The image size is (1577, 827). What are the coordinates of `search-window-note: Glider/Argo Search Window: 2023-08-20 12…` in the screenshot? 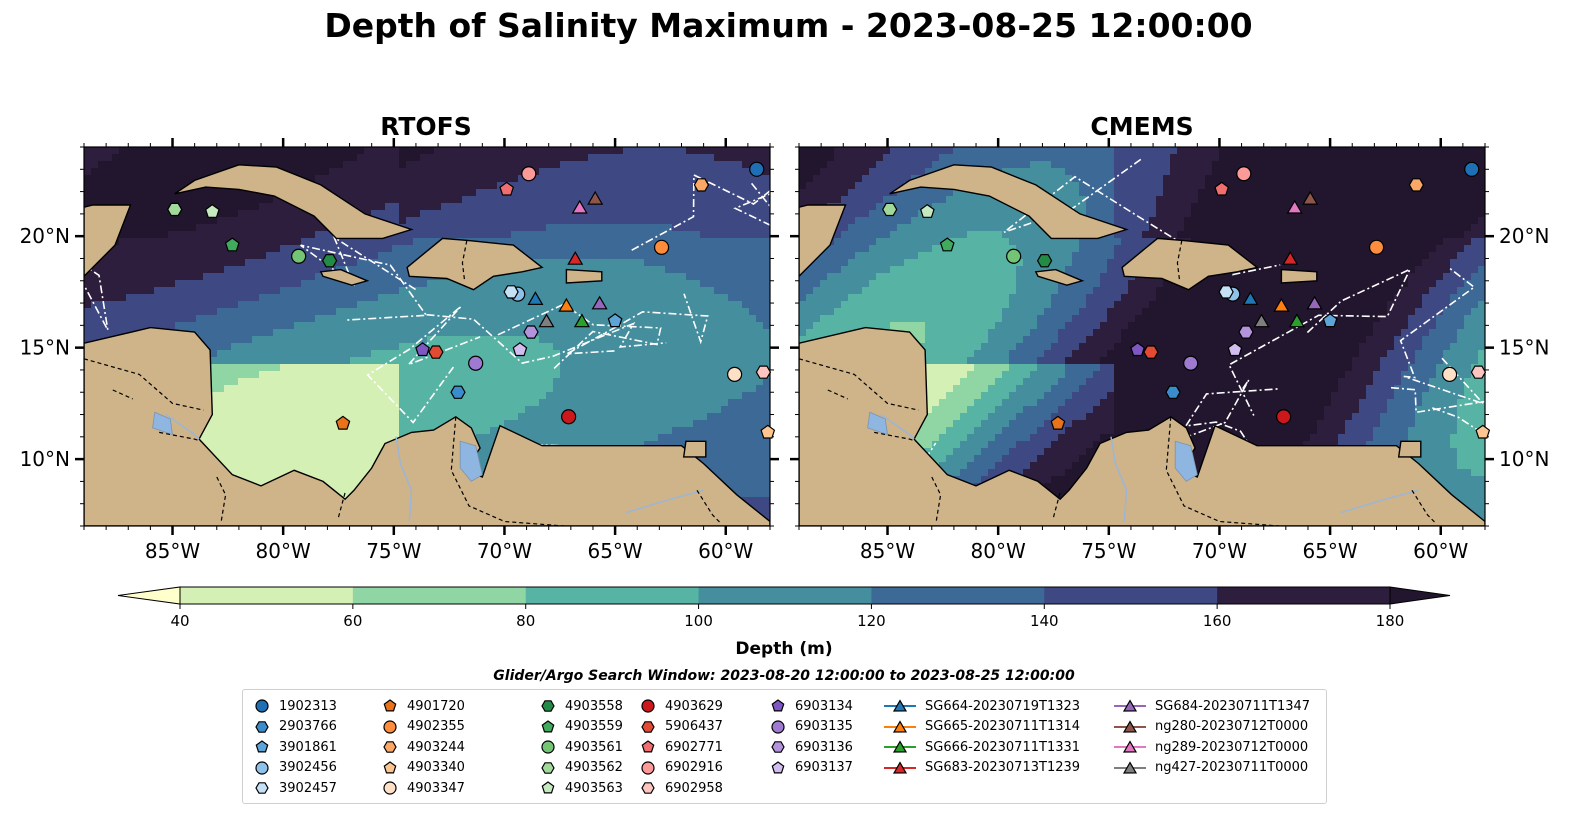 It's located at (784, 676).